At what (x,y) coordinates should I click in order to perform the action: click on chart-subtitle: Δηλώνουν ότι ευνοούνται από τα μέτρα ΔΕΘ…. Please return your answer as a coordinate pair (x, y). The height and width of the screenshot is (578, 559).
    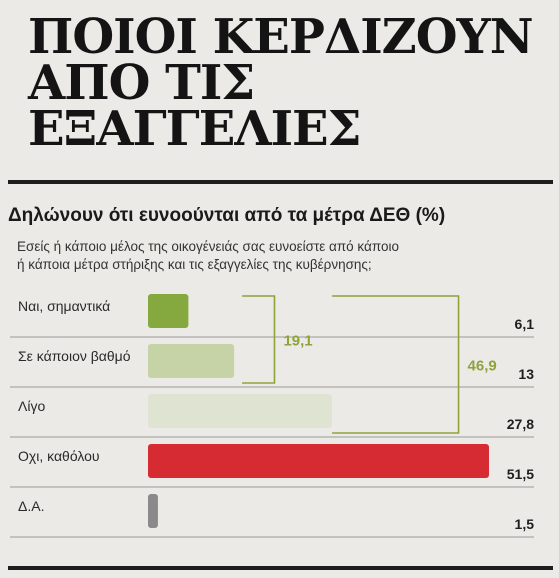
    Looking at the image, I should click on (227, 215).